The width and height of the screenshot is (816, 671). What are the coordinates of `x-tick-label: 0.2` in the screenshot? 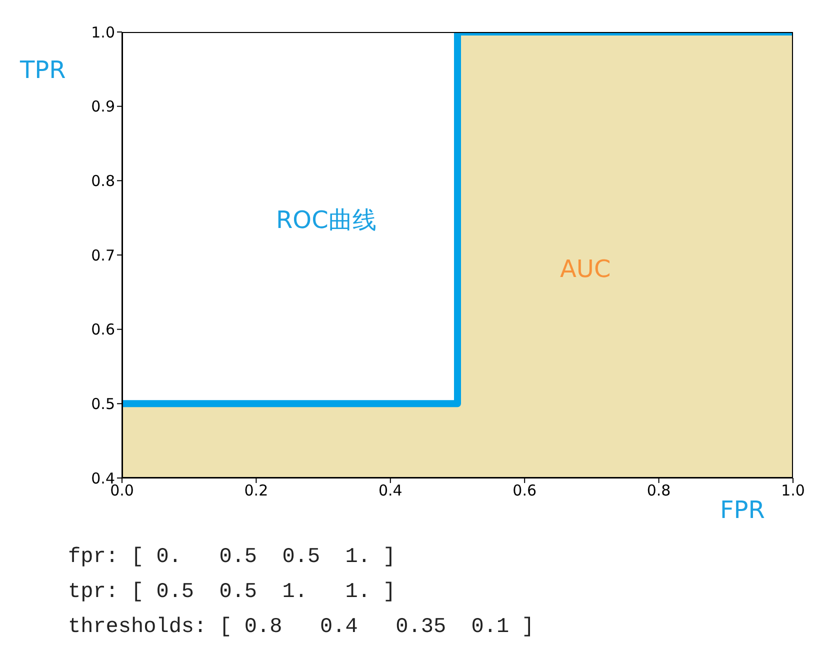 It's located at (256, 491).